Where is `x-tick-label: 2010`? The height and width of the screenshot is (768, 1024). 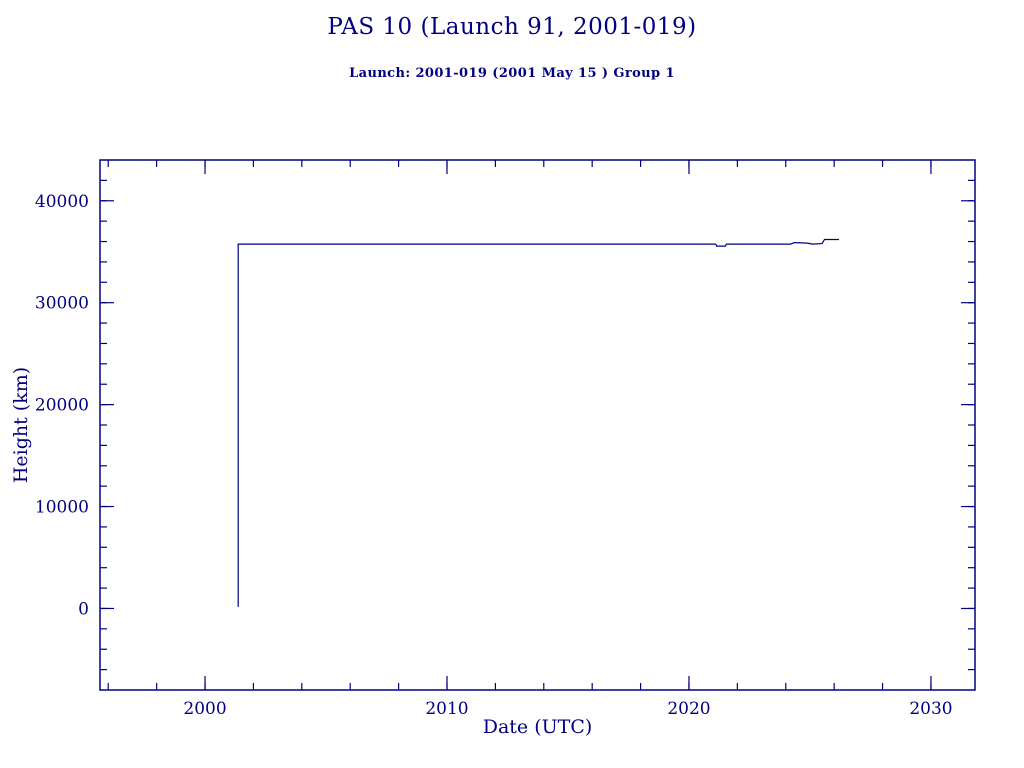 x-tick-label: 2010 is located at coordinates (446, 709).